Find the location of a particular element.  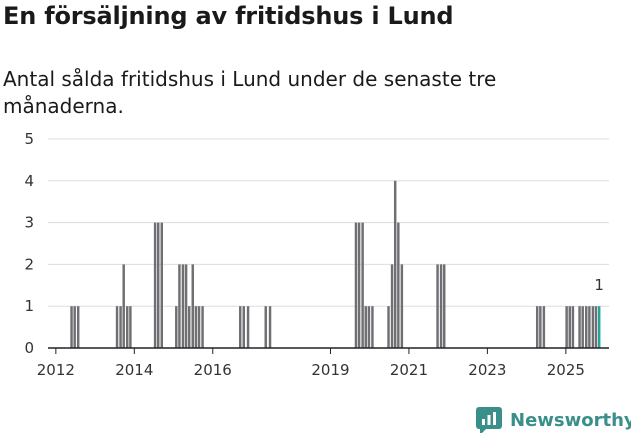

x-tick-label: 2023 is located at coordinates (487, 370).